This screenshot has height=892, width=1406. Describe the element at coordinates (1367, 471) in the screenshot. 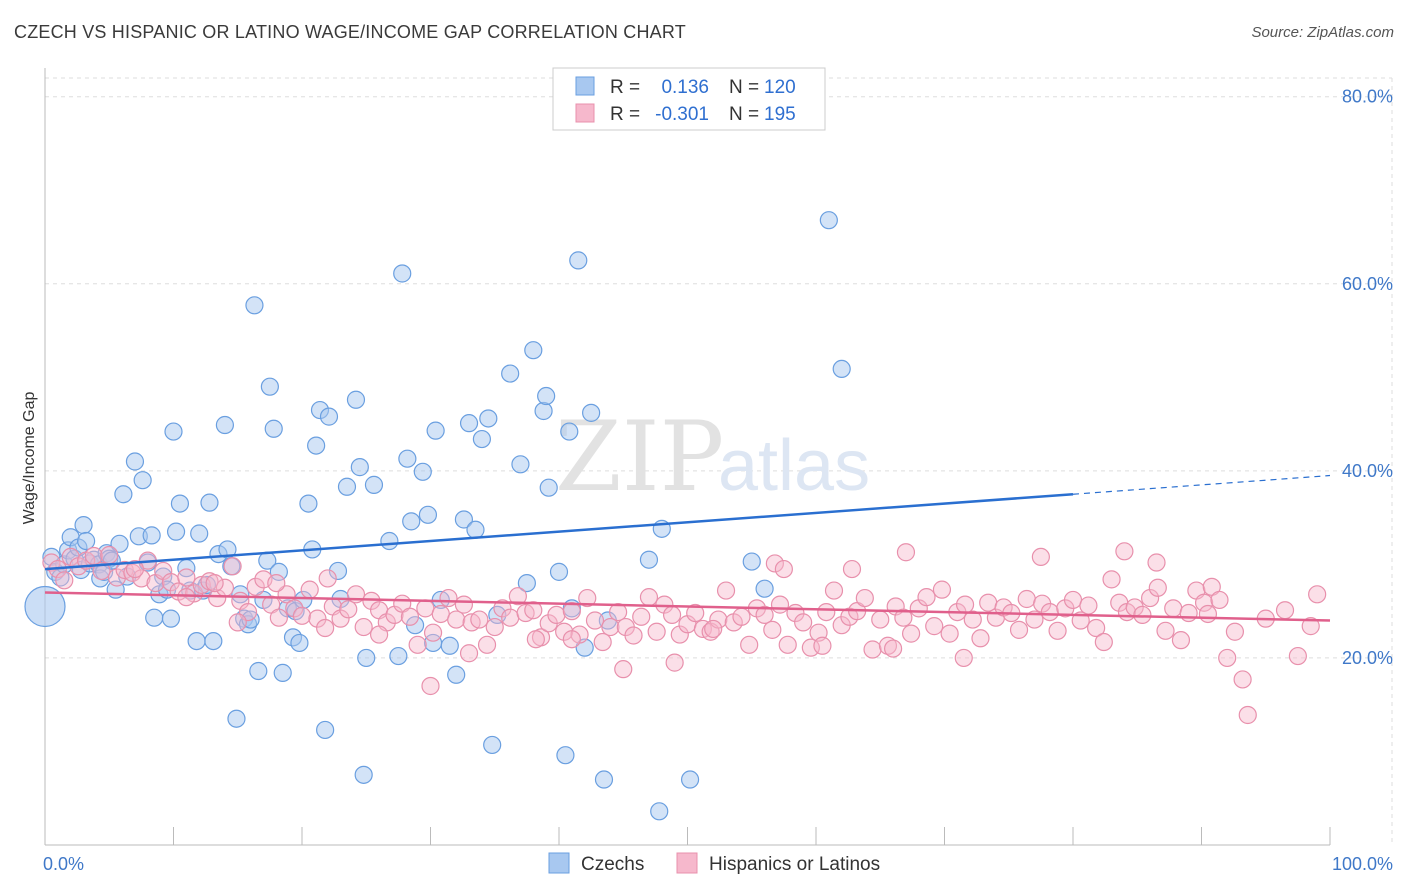

I see `y-tick-label: 40.0%` at that location.